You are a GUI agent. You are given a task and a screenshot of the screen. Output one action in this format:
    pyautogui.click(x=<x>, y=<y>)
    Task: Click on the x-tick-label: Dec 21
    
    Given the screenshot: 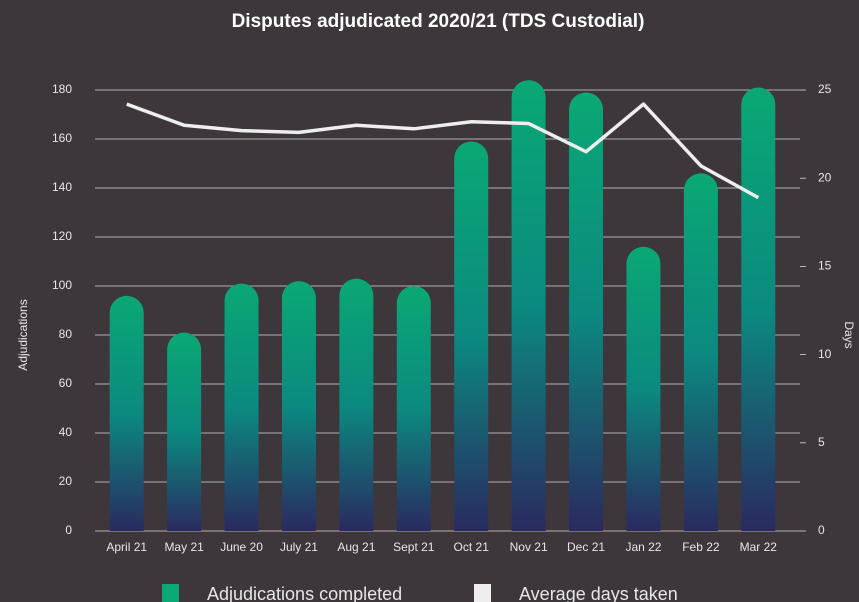 What is the action you would take?
    pyautogui.click(x=586, y=547)
    